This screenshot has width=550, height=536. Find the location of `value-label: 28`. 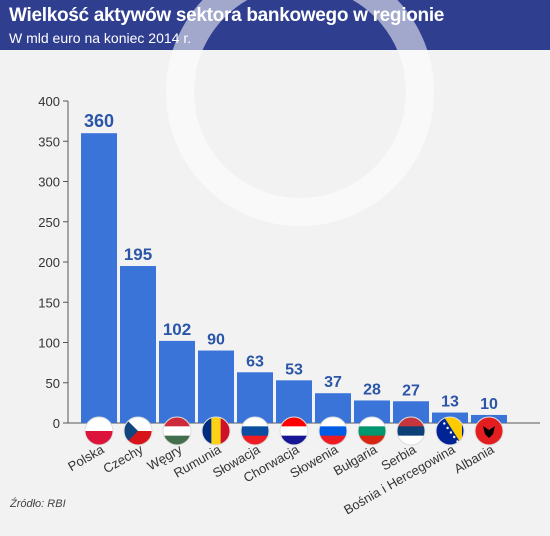

value-label: 28 is located at coordinates (372, 389).